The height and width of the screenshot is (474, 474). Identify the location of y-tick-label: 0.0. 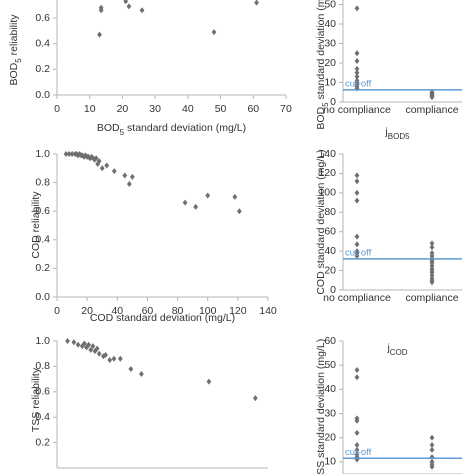
(42, 297).